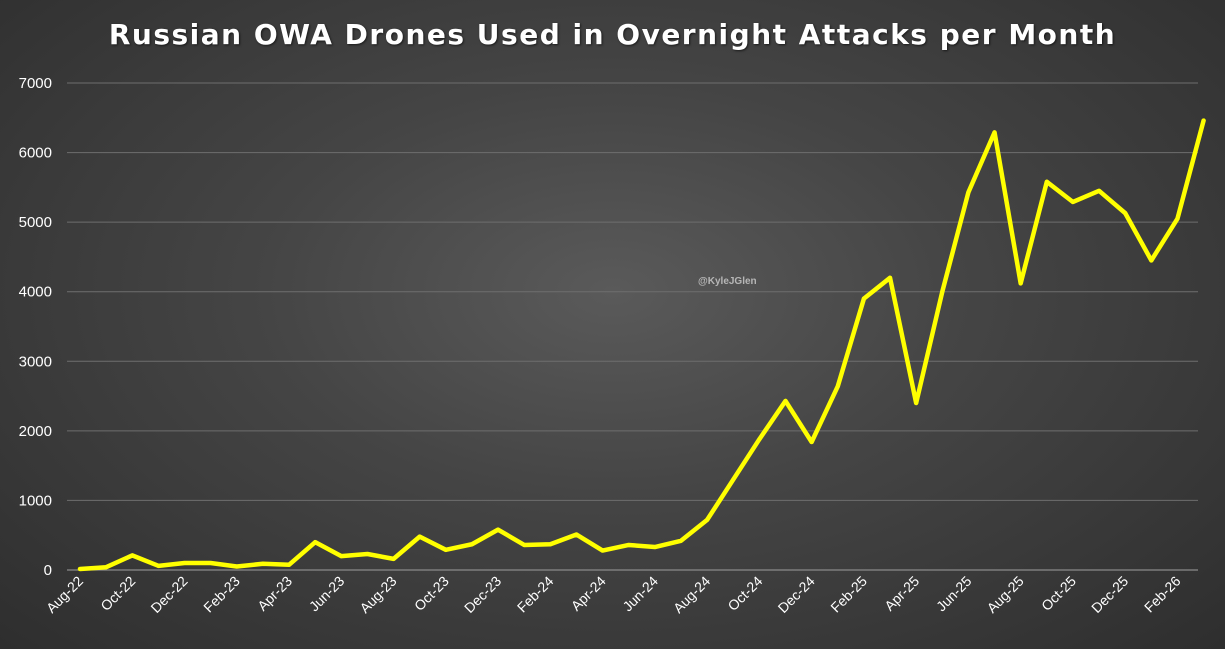  I want to click on x-tick-label: Feb-26, so click(1162, 594).